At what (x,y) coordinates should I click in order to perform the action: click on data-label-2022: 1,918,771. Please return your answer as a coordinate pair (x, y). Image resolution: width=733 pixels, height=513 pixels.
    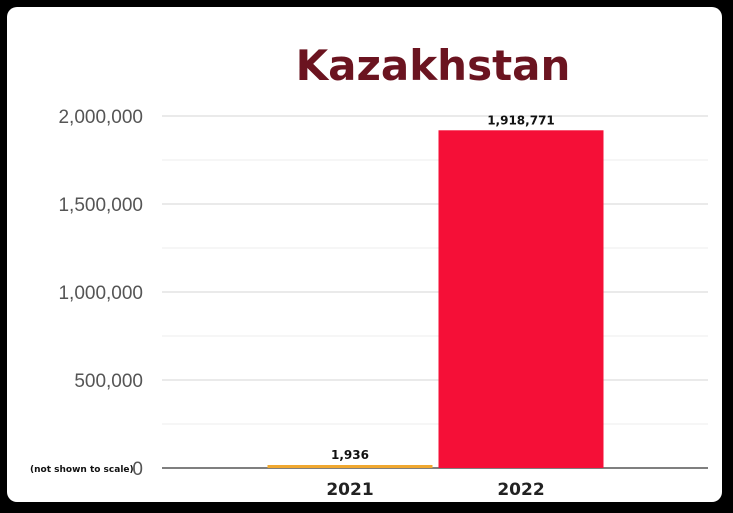
    Looking at the image, I should click on (521, 120).